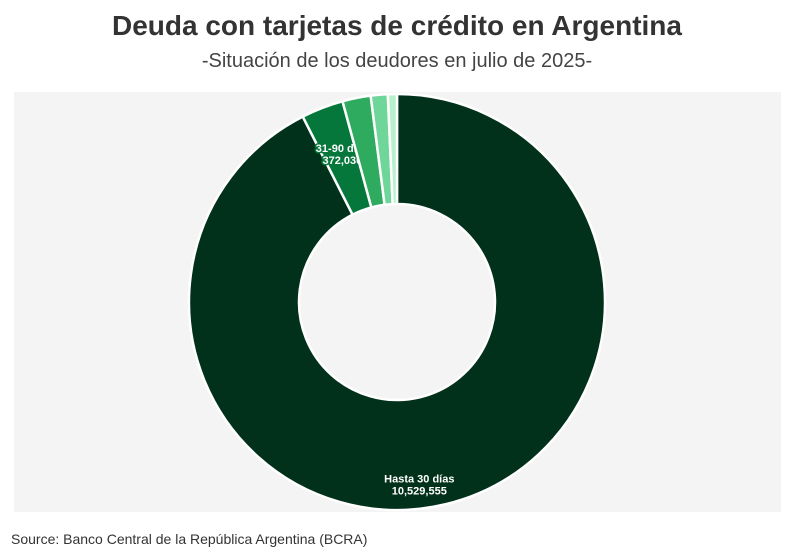 The image size is (794, 559). I want to click on slice-value-label: 372,036, so click(343, 161).